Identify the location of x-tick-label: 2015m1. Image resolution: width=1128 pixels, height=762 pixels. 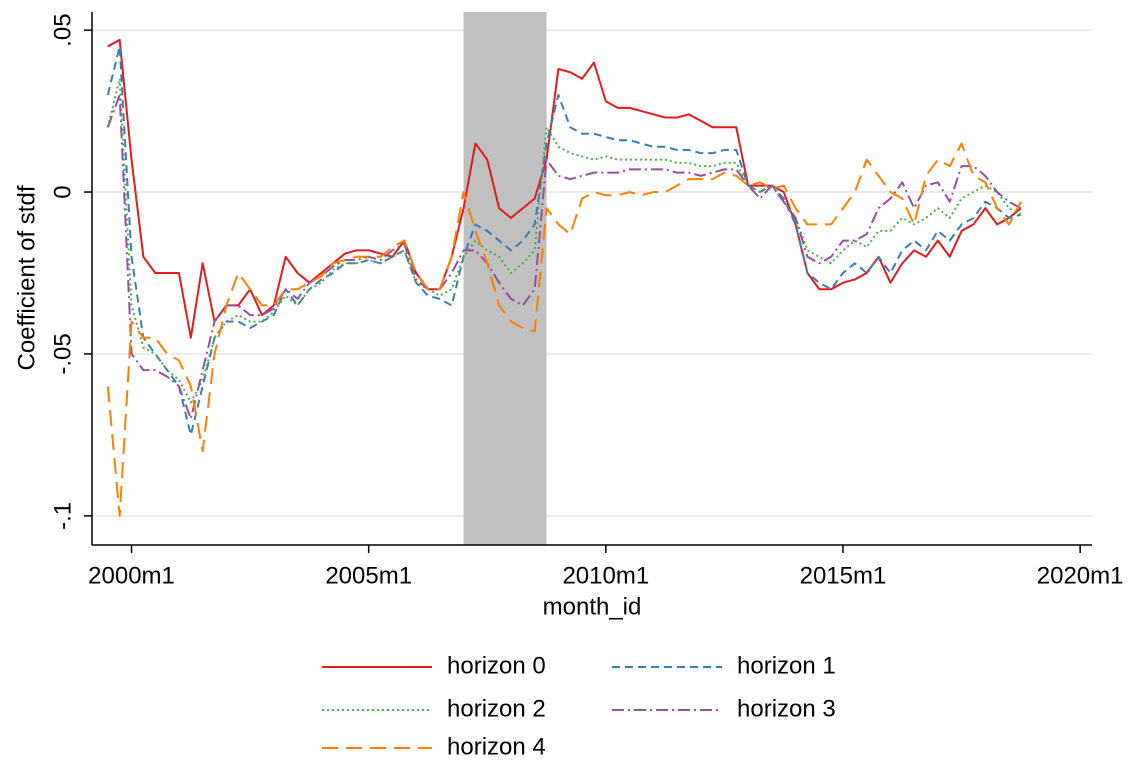
(843, 575).